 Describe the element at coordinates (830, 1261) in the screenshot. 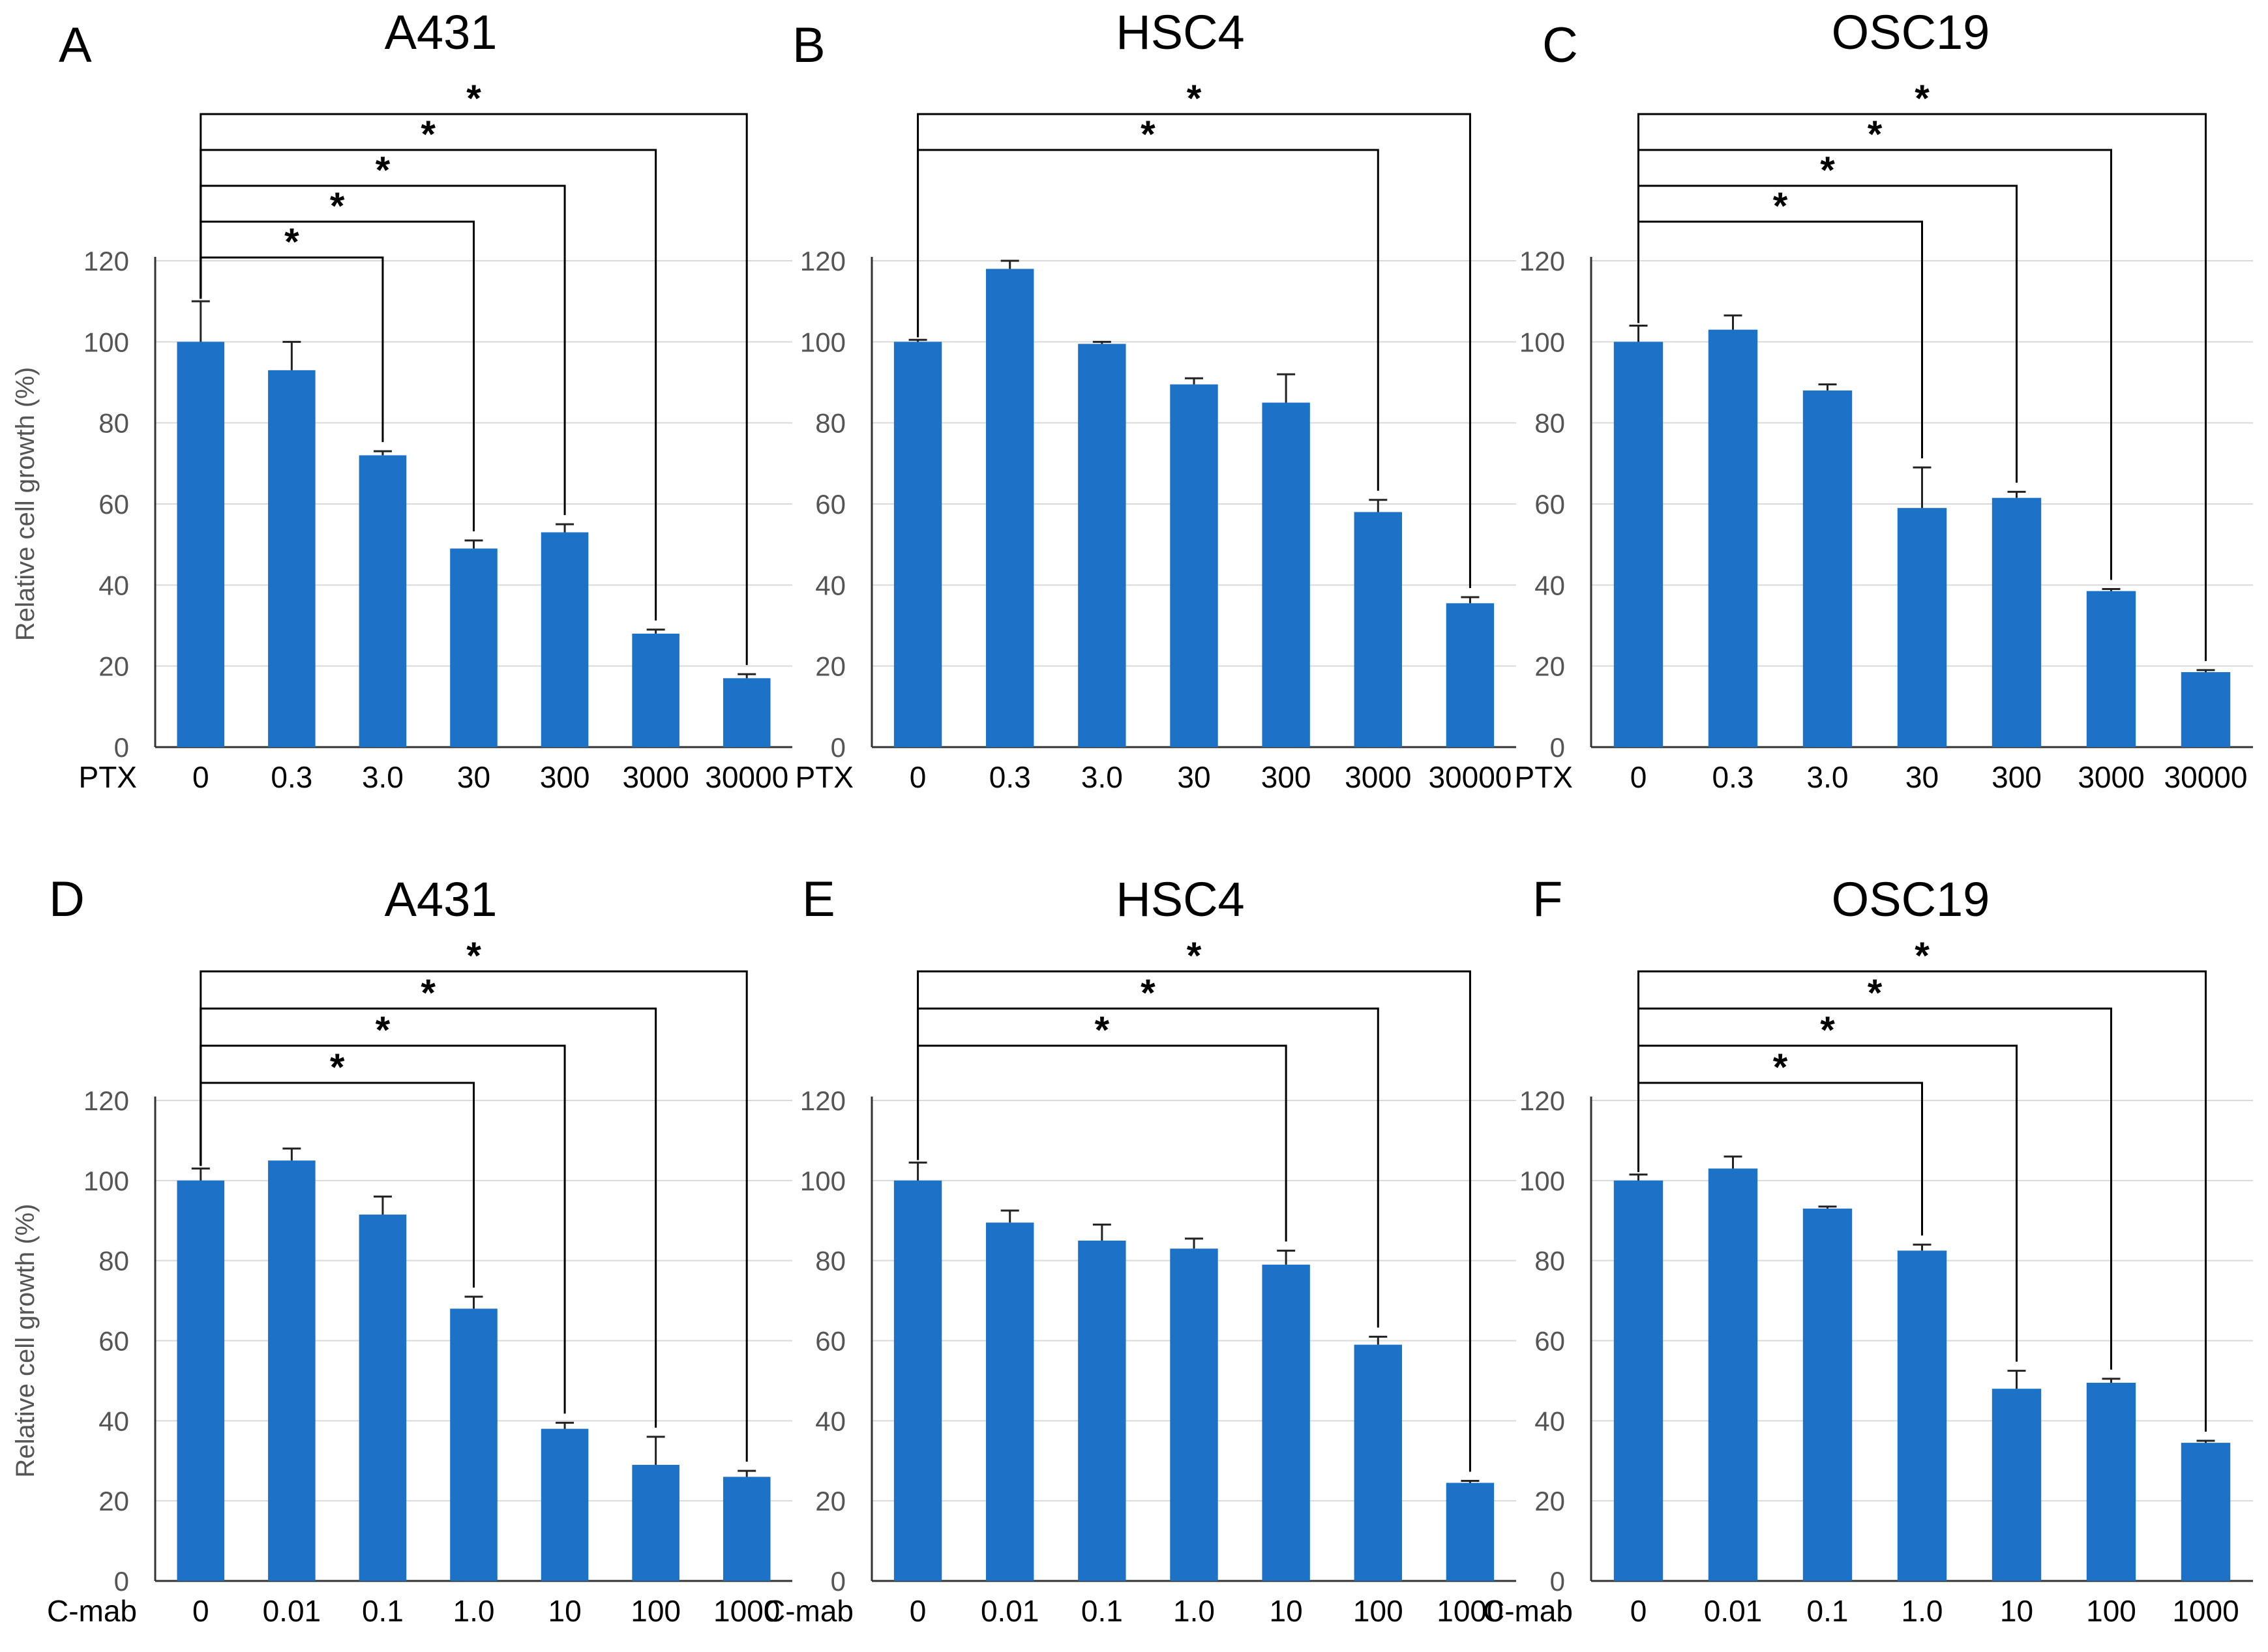

I see `y-tick-label: 80` at that location.